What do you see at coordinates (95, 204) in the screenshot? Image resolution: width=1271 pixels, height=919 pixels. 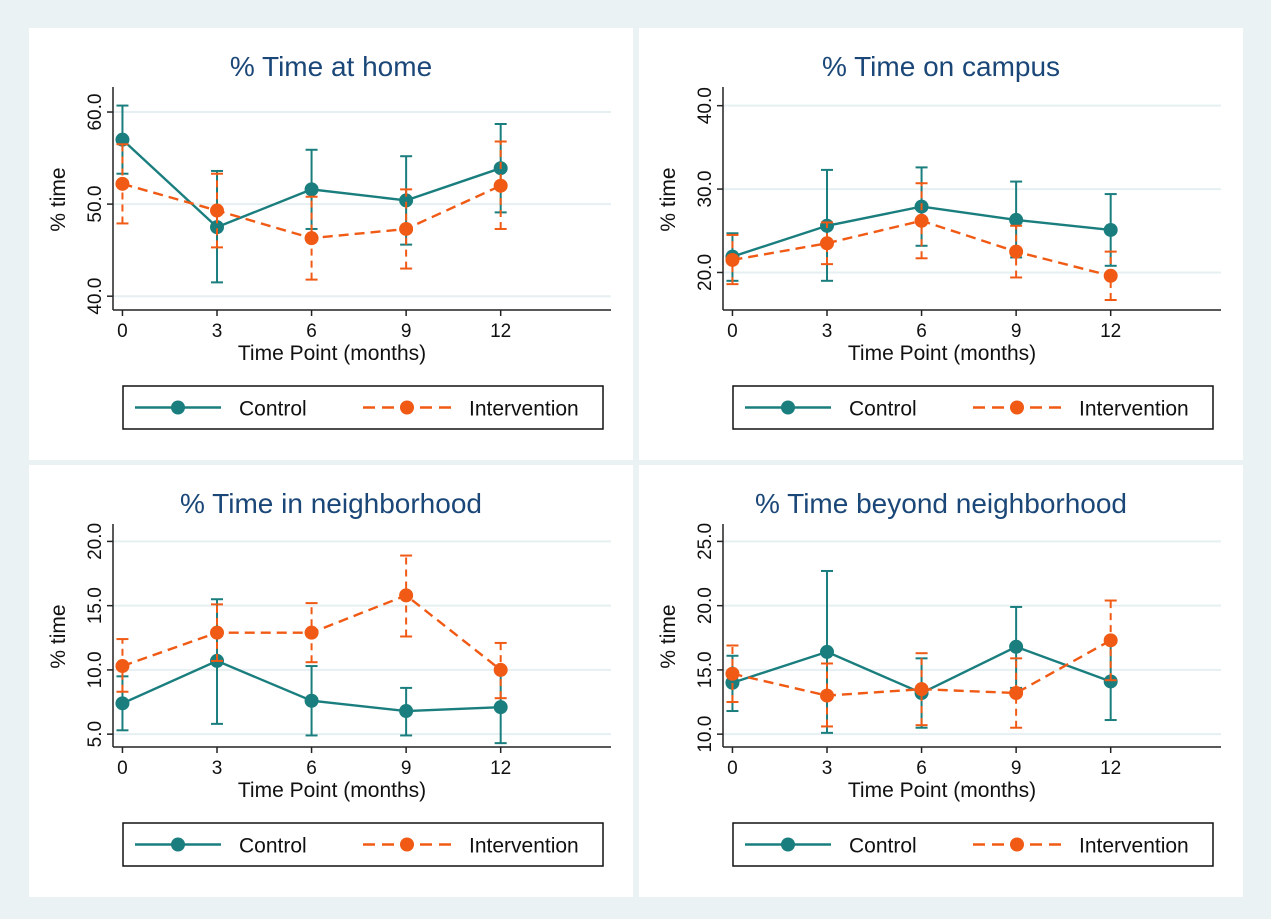 I see `y-tick-label: 50.0` at bounding box center [95, 204].